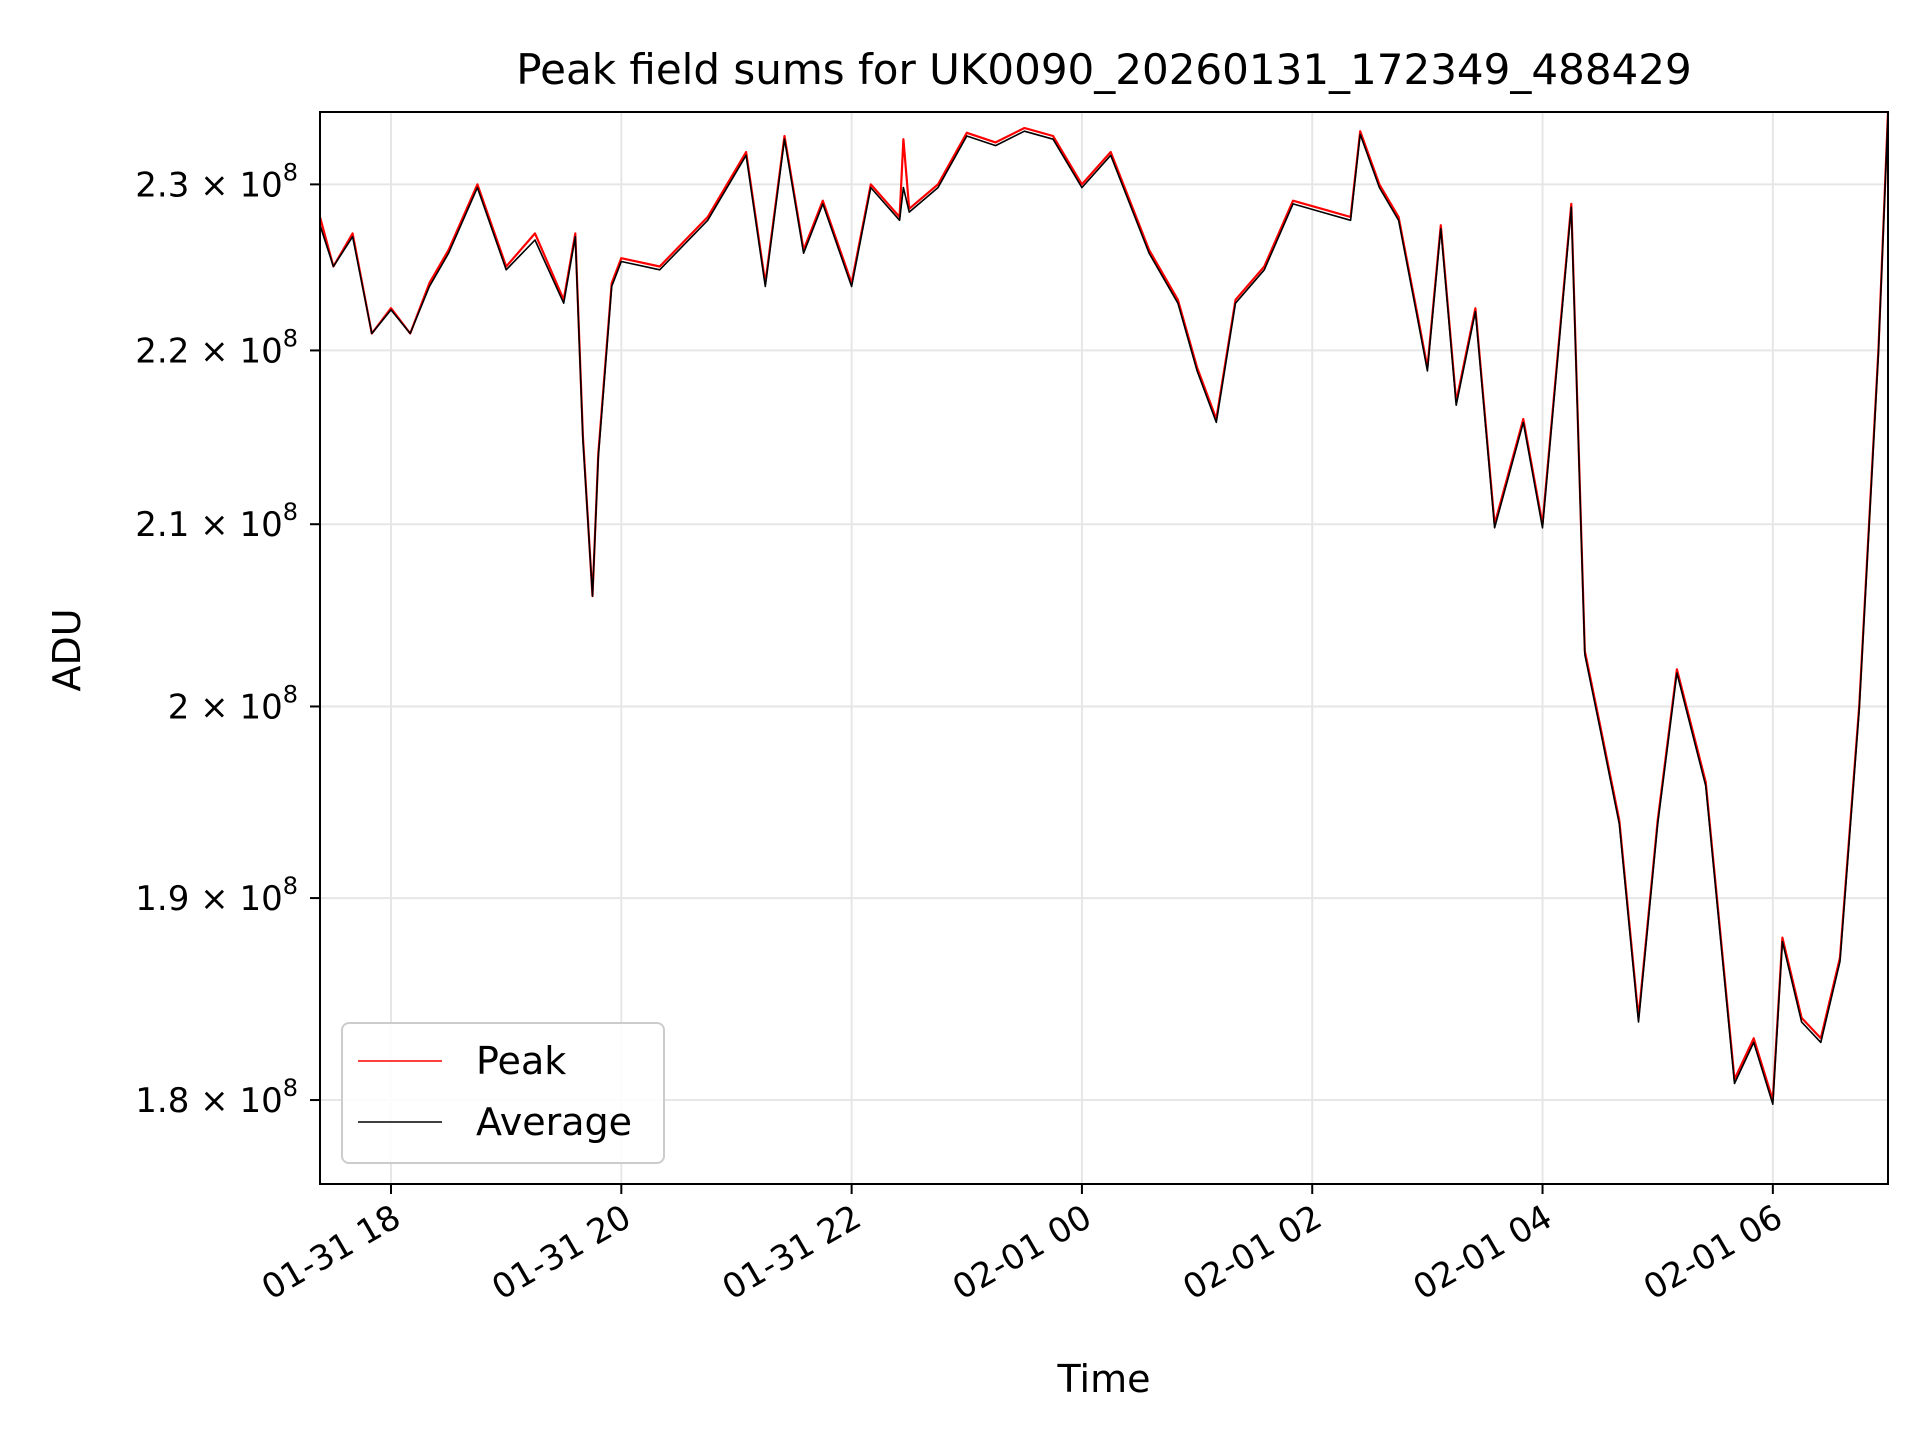  I want to click on legend-box, so click(503, 1093).